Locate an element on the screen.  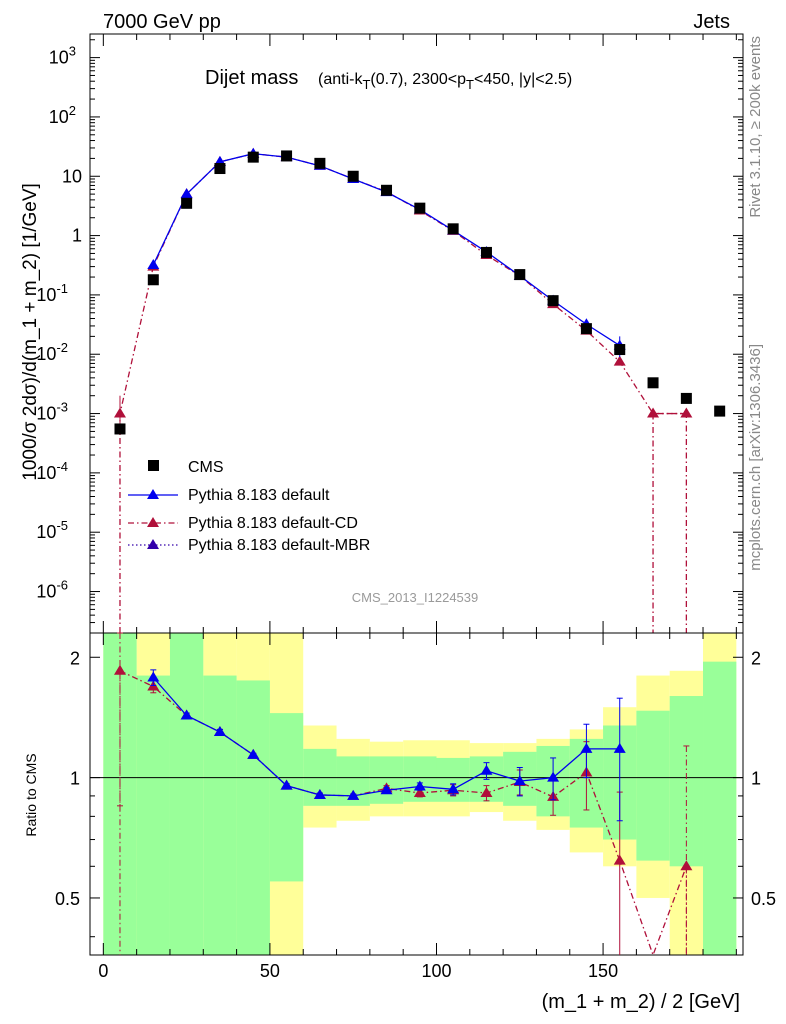
series-line-default is located at coordinates (386, 250).